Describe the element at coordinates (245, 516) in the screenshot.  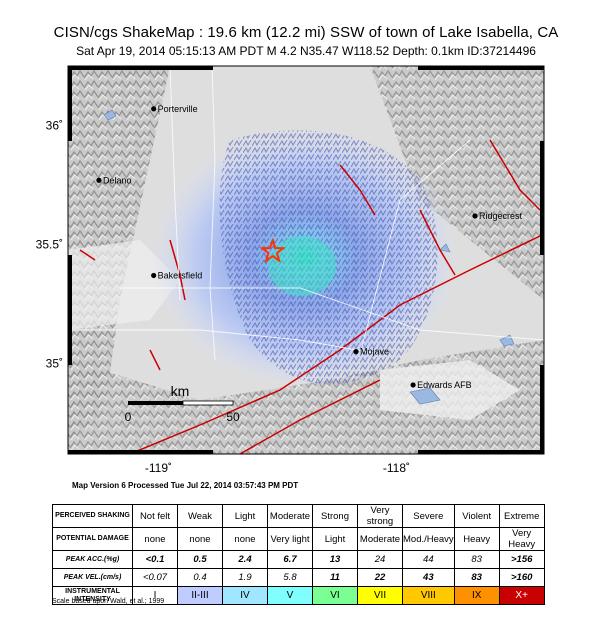
I see `legend-shaking-cell: Light` at that location.